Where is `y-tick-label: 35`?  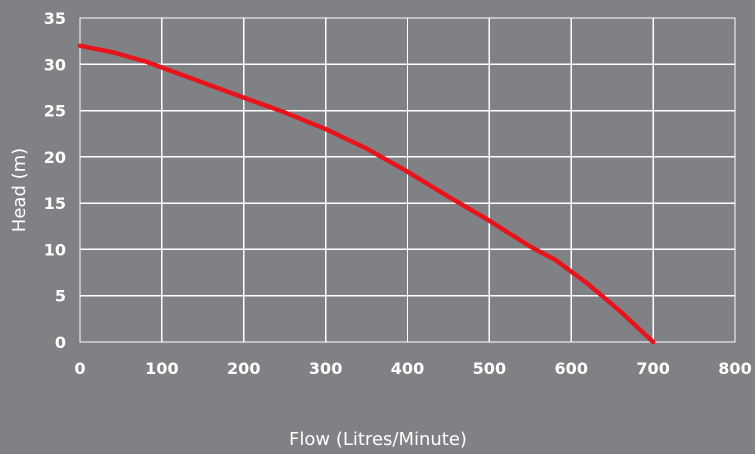
y-tick-label: 35 is located at coordinates (55, 18).